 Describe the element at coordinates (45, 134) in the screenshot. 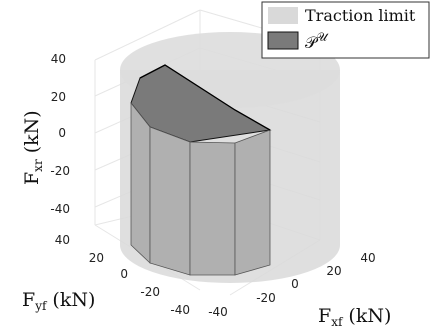

I see `z-axis: 40 20 0 -20 -40 Fxr(kN)` at that location.